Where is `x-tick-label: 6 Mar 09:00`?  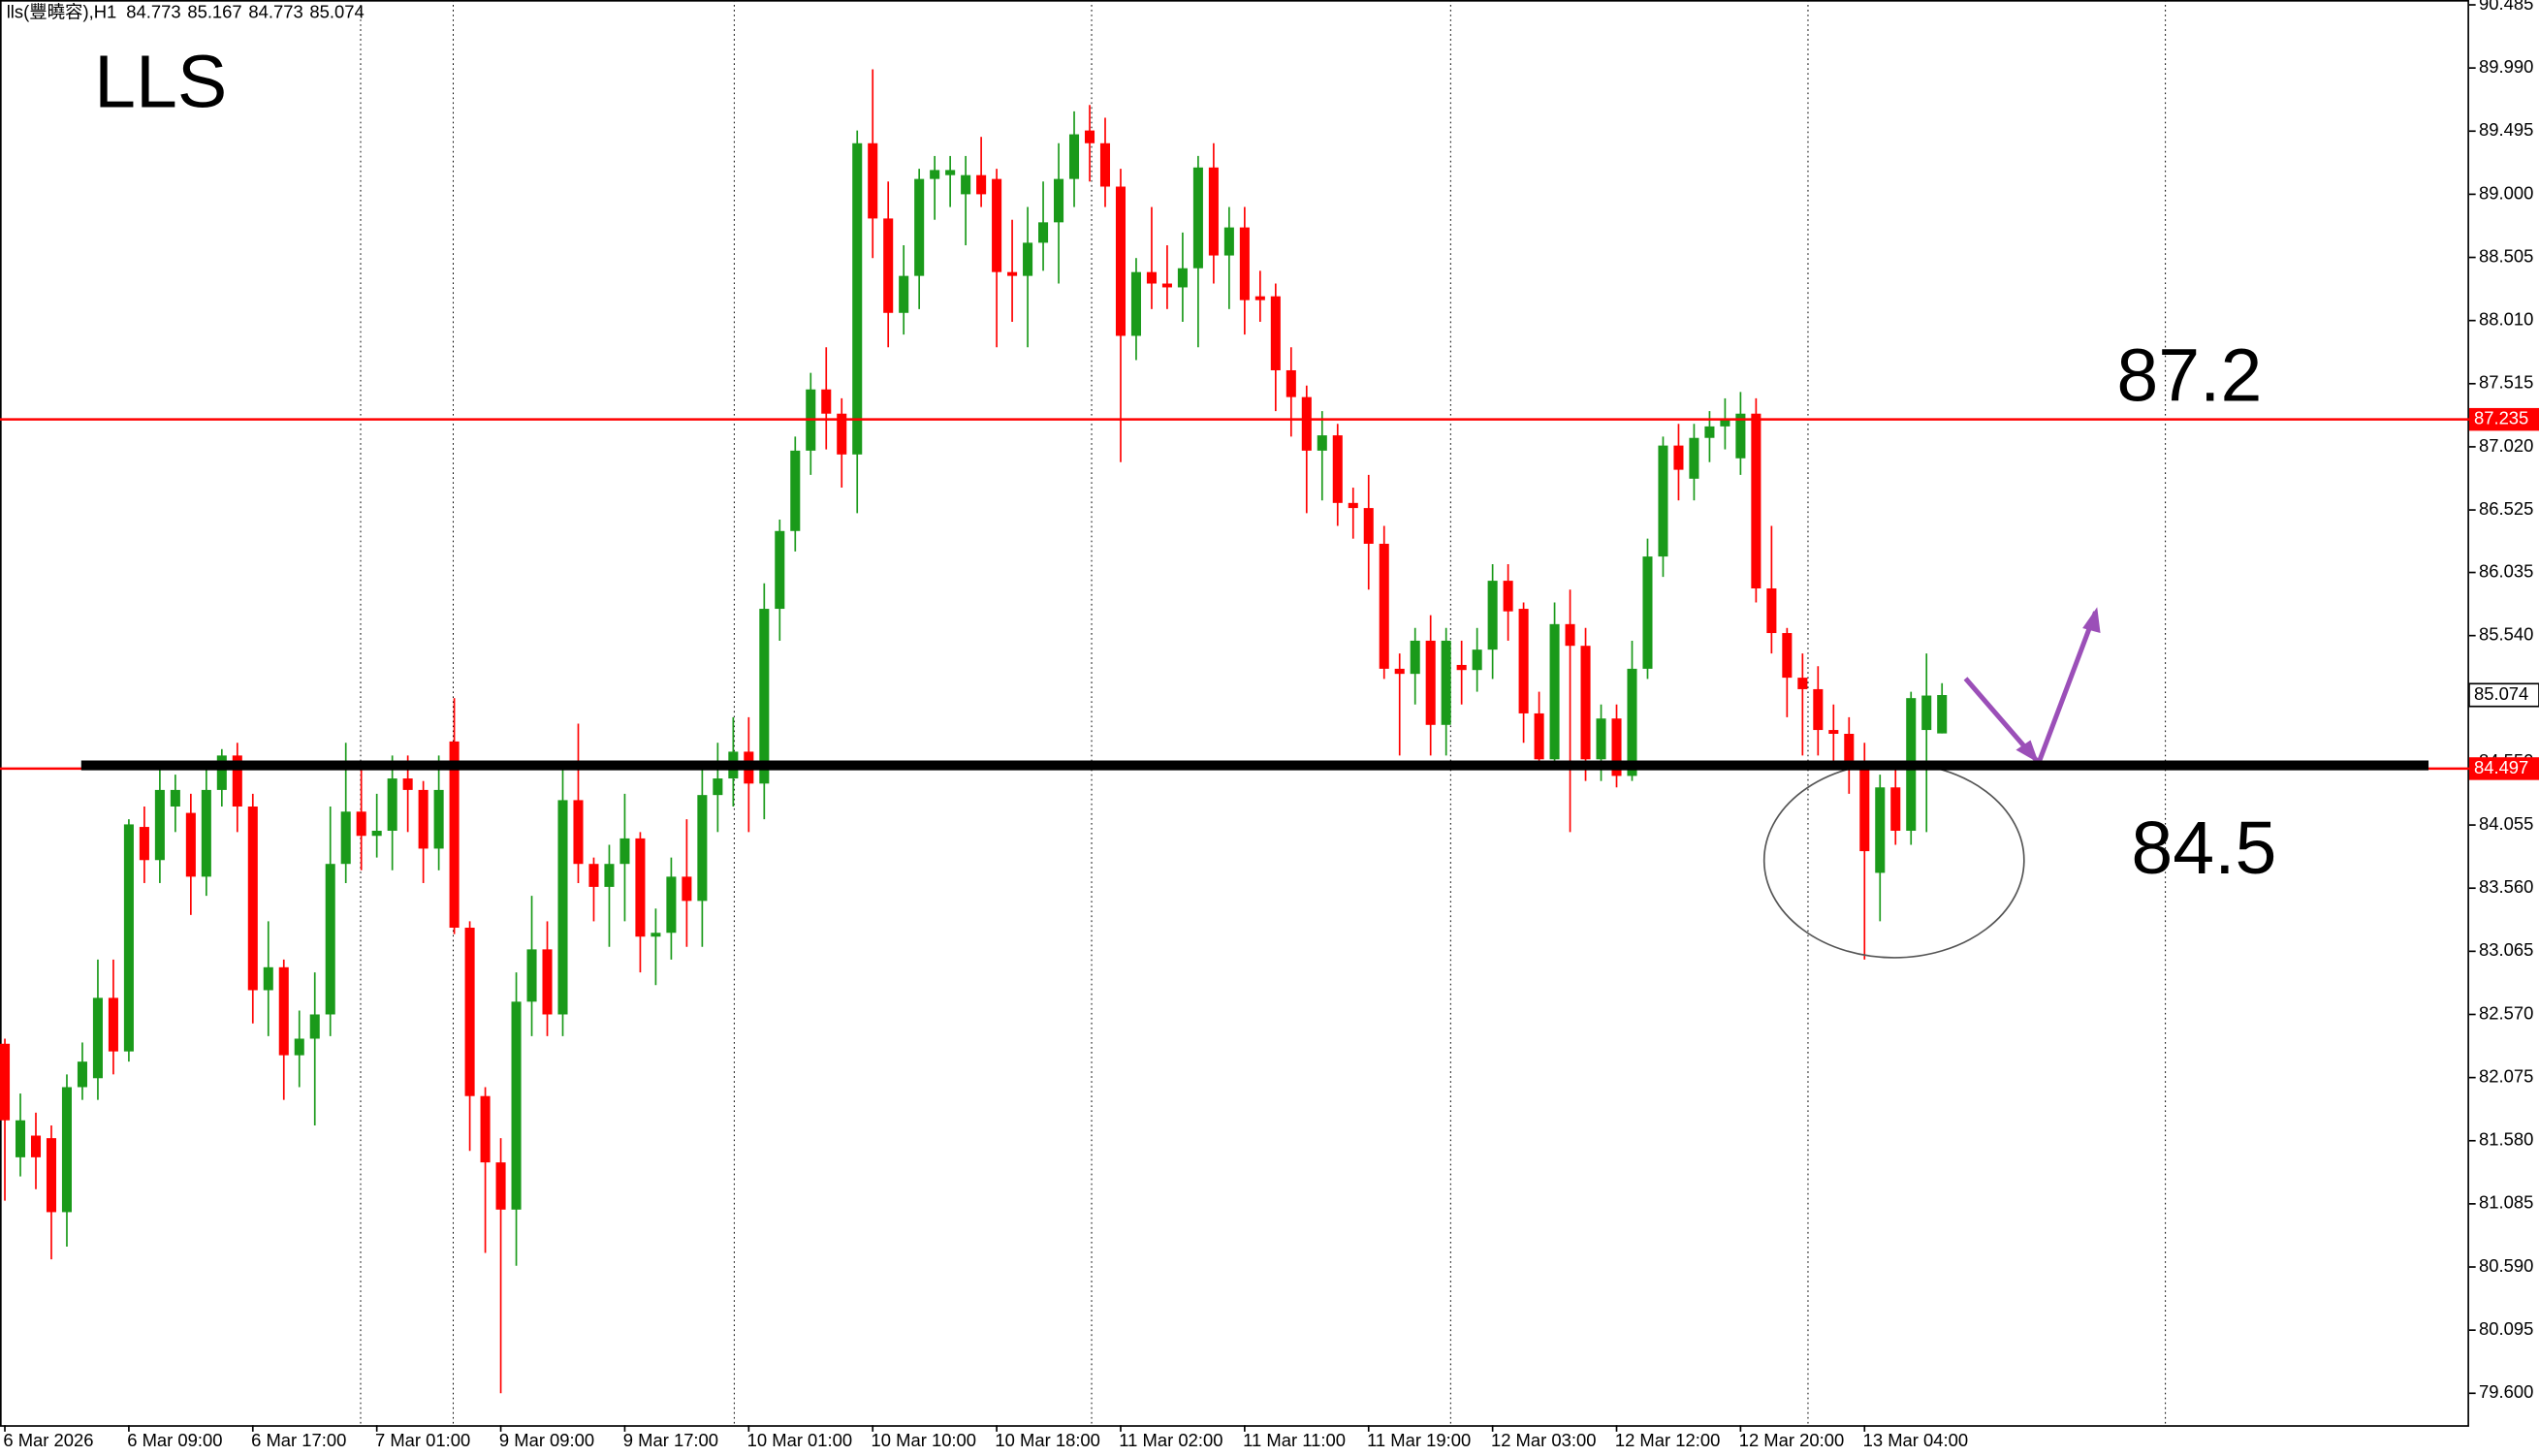 x-tick-label: 6 Mar 09:00 is located at coordinates (174, 1440).